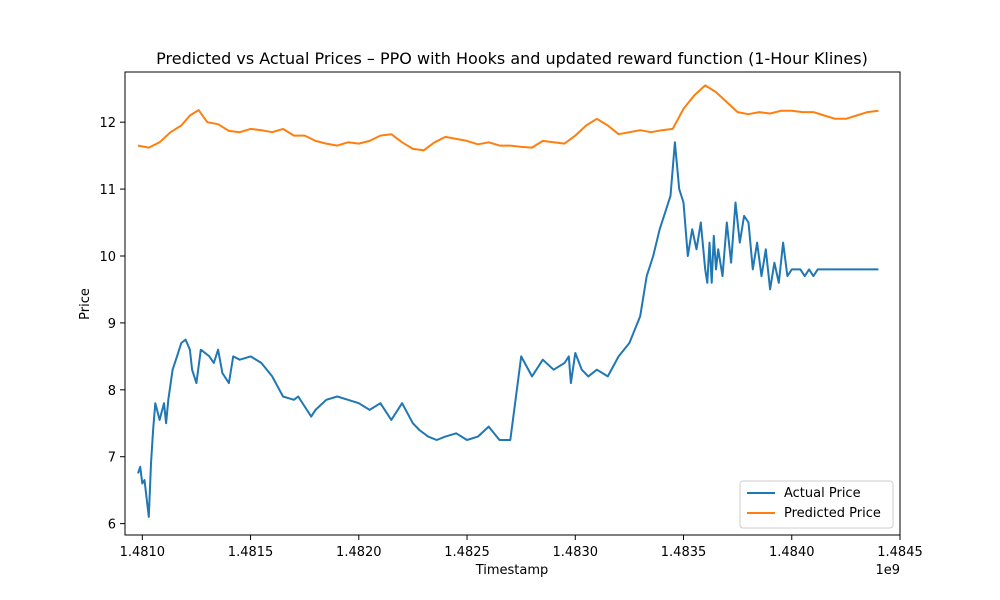 The image size is (1000, 600). Describe the element at coordinates (143, 552) in the screenshot. I see `x-tick-label: 1.4810` at that location.